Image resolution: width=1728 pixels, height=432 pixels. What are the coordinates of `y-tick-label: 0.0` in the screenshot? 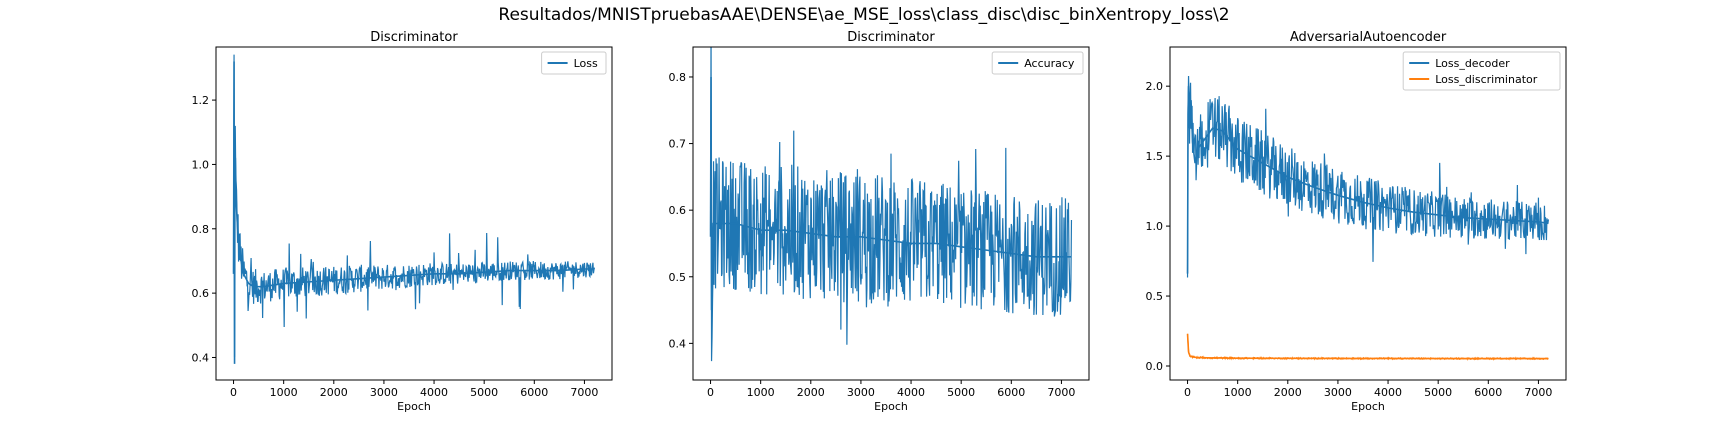 It's located at (1155, 366).